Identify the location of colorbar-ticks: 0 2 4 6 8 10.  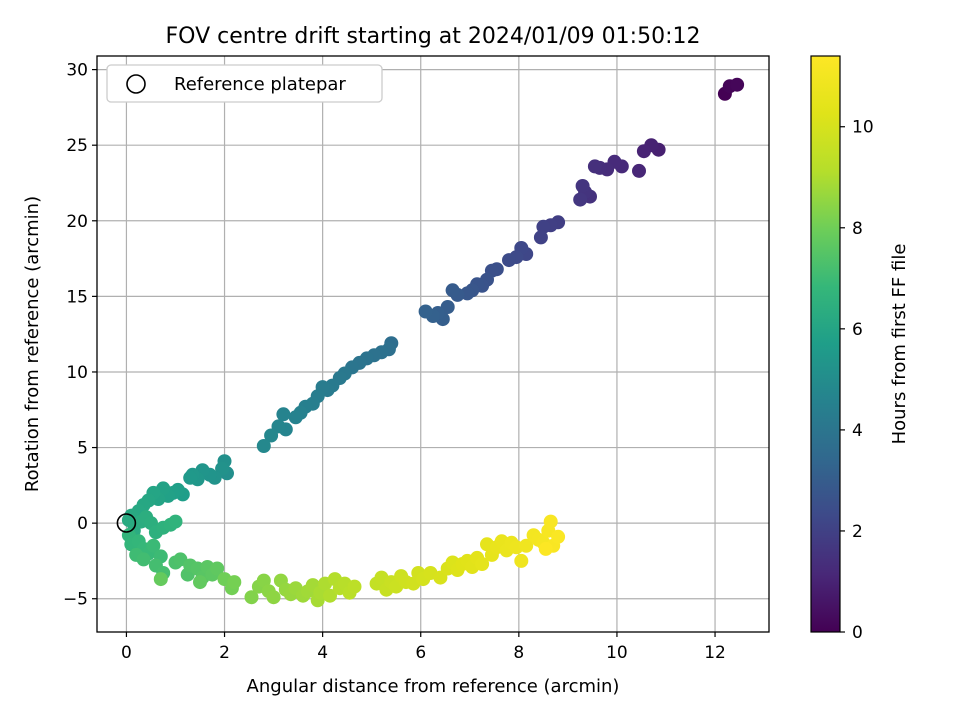
(857, 380).